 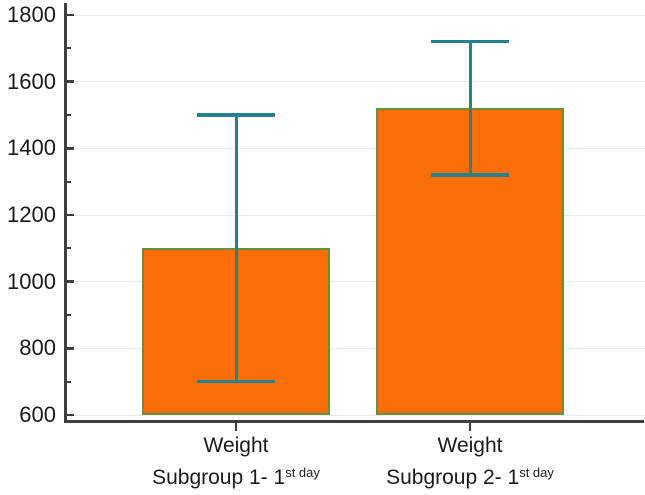 I want to click on y-tick-label: 800, so click(x=37, y=348).